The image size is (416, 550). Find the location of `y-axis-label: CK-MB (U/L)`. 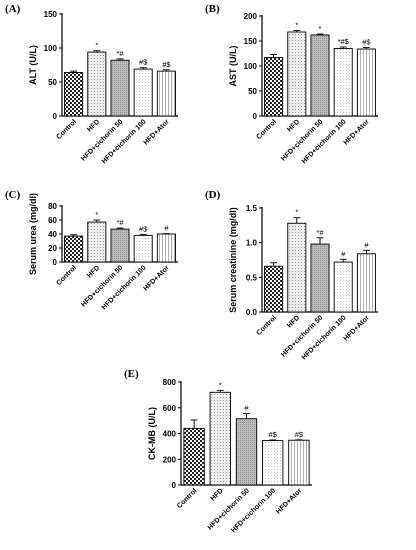

y-axis-label: CK-MB (U/L) is located at coordinates (152, 433).